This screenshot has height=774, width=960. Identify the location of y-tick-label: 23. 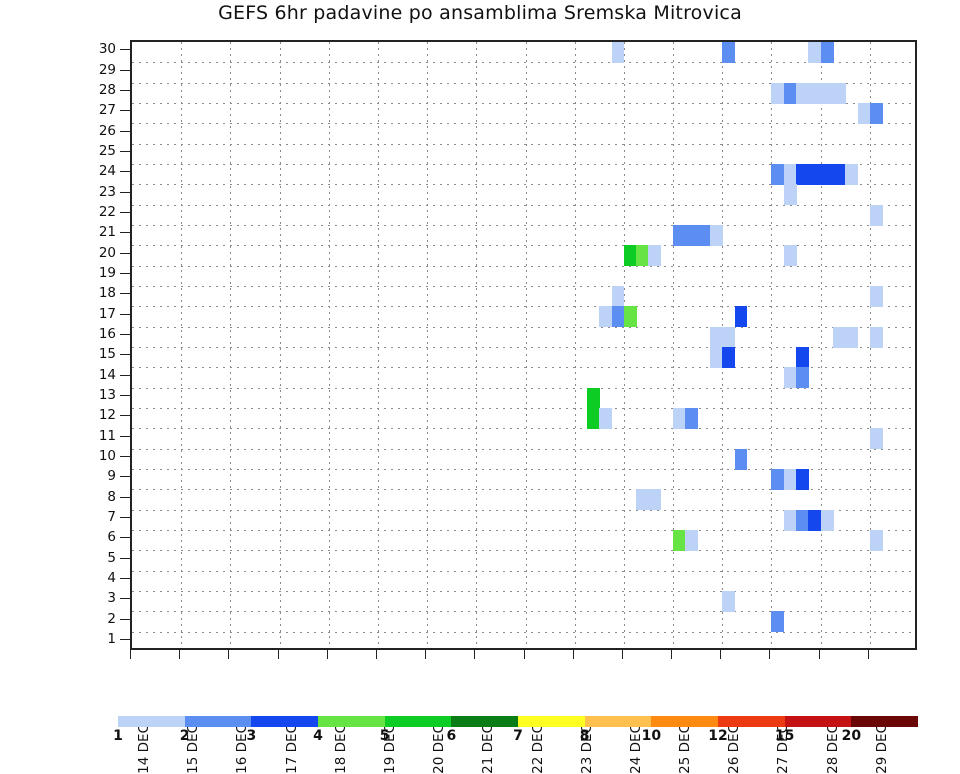
(107, 191).